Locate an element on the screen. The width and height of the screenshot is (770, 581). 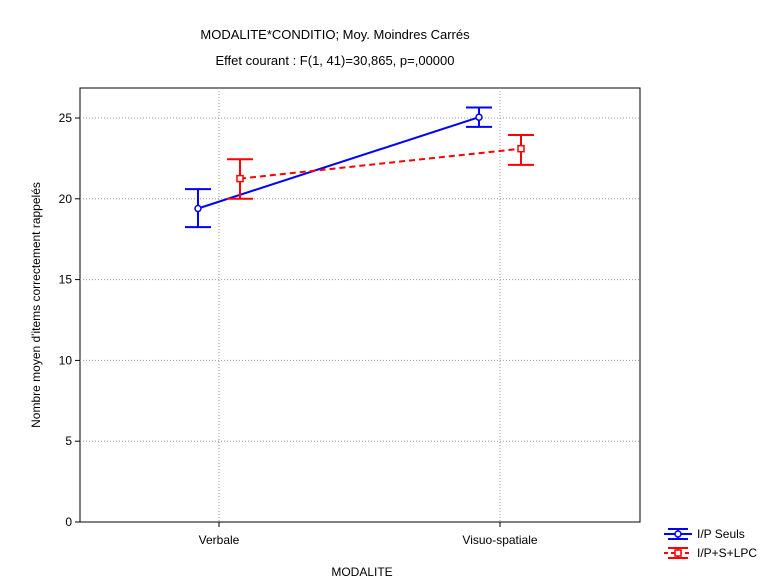
y-tick-label: 15 is located at coordinates (66, 280).